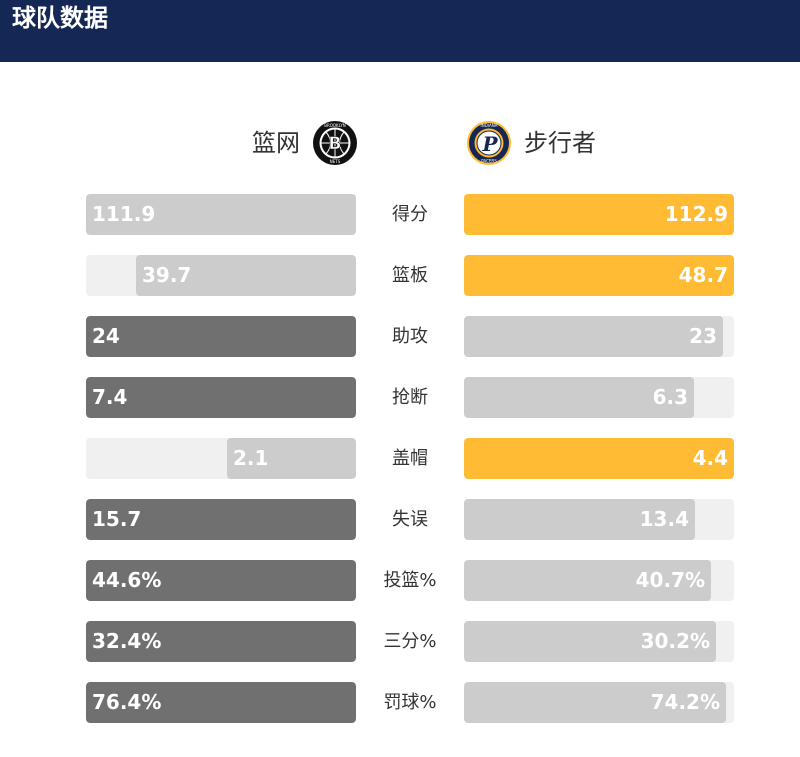  I want to click on away-stat-value: 48.7, so click(703, 275).